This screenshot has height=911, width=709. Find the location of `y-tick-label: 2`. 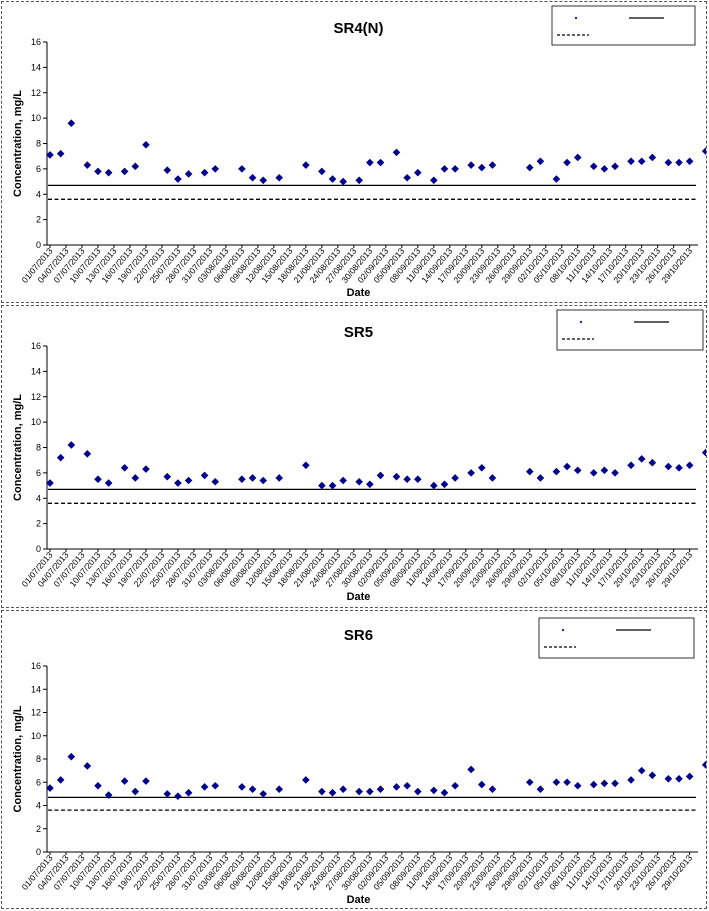

y-tick-label: 2 is located at coordinates (38, 524).